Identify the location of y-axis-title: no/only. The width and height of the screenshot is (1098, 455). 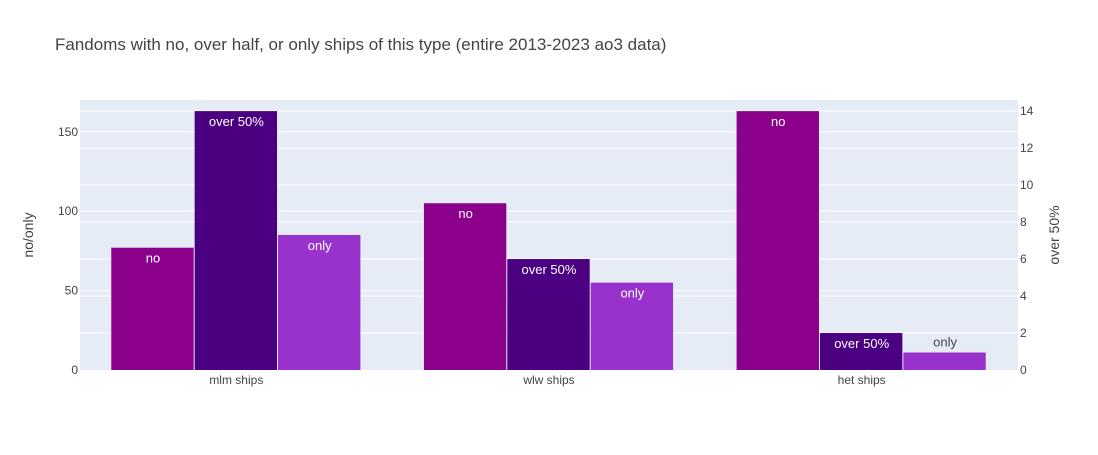
(28, 234).